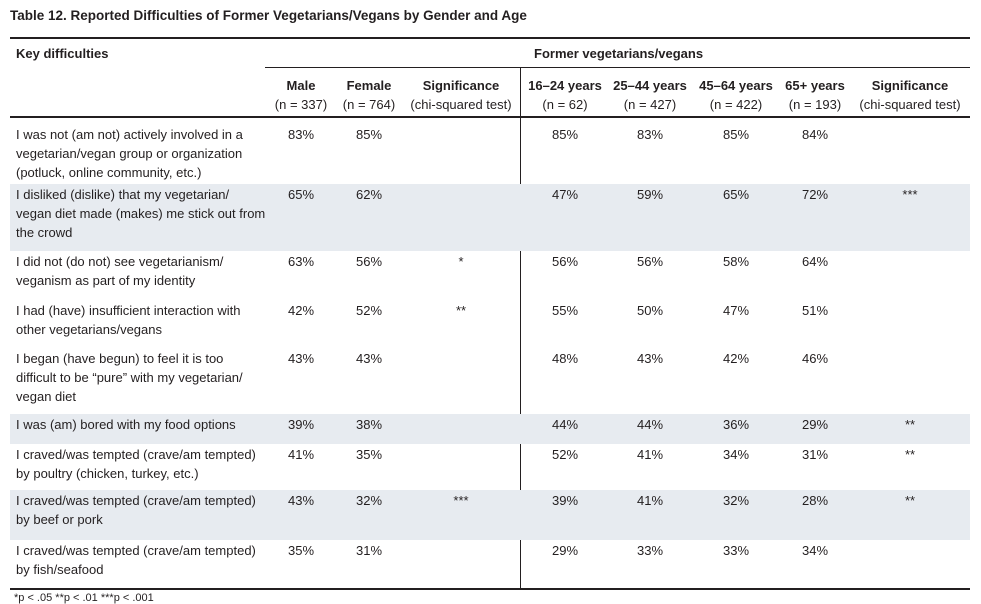  I want to click on column-header-n: (n = 764), so click(369, 104).